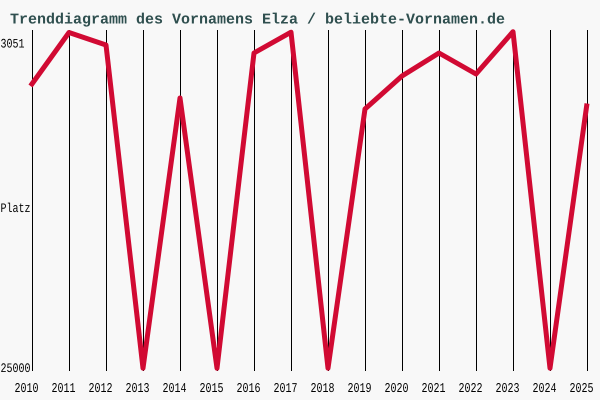  Describe the element at coordinates (16, 368) in the screenshot. I see `svg-text: 25000` at that location.